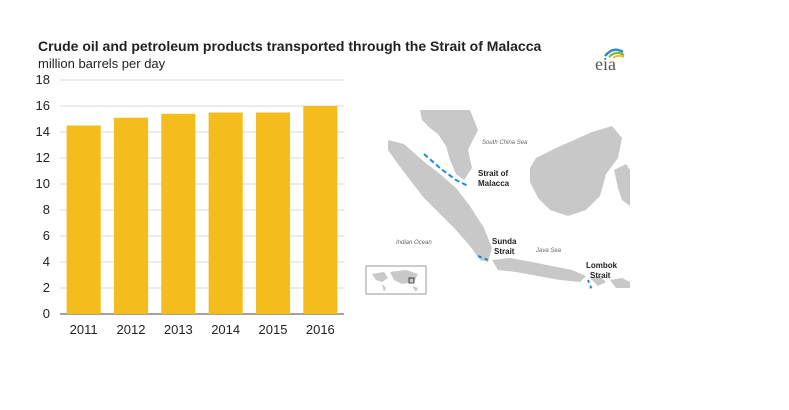 This screenshot has height=410, width=789. Describe the element at coordinates (504, 251) in the screenshot. I see `map-label-sunda-line2: Strait` at that location.